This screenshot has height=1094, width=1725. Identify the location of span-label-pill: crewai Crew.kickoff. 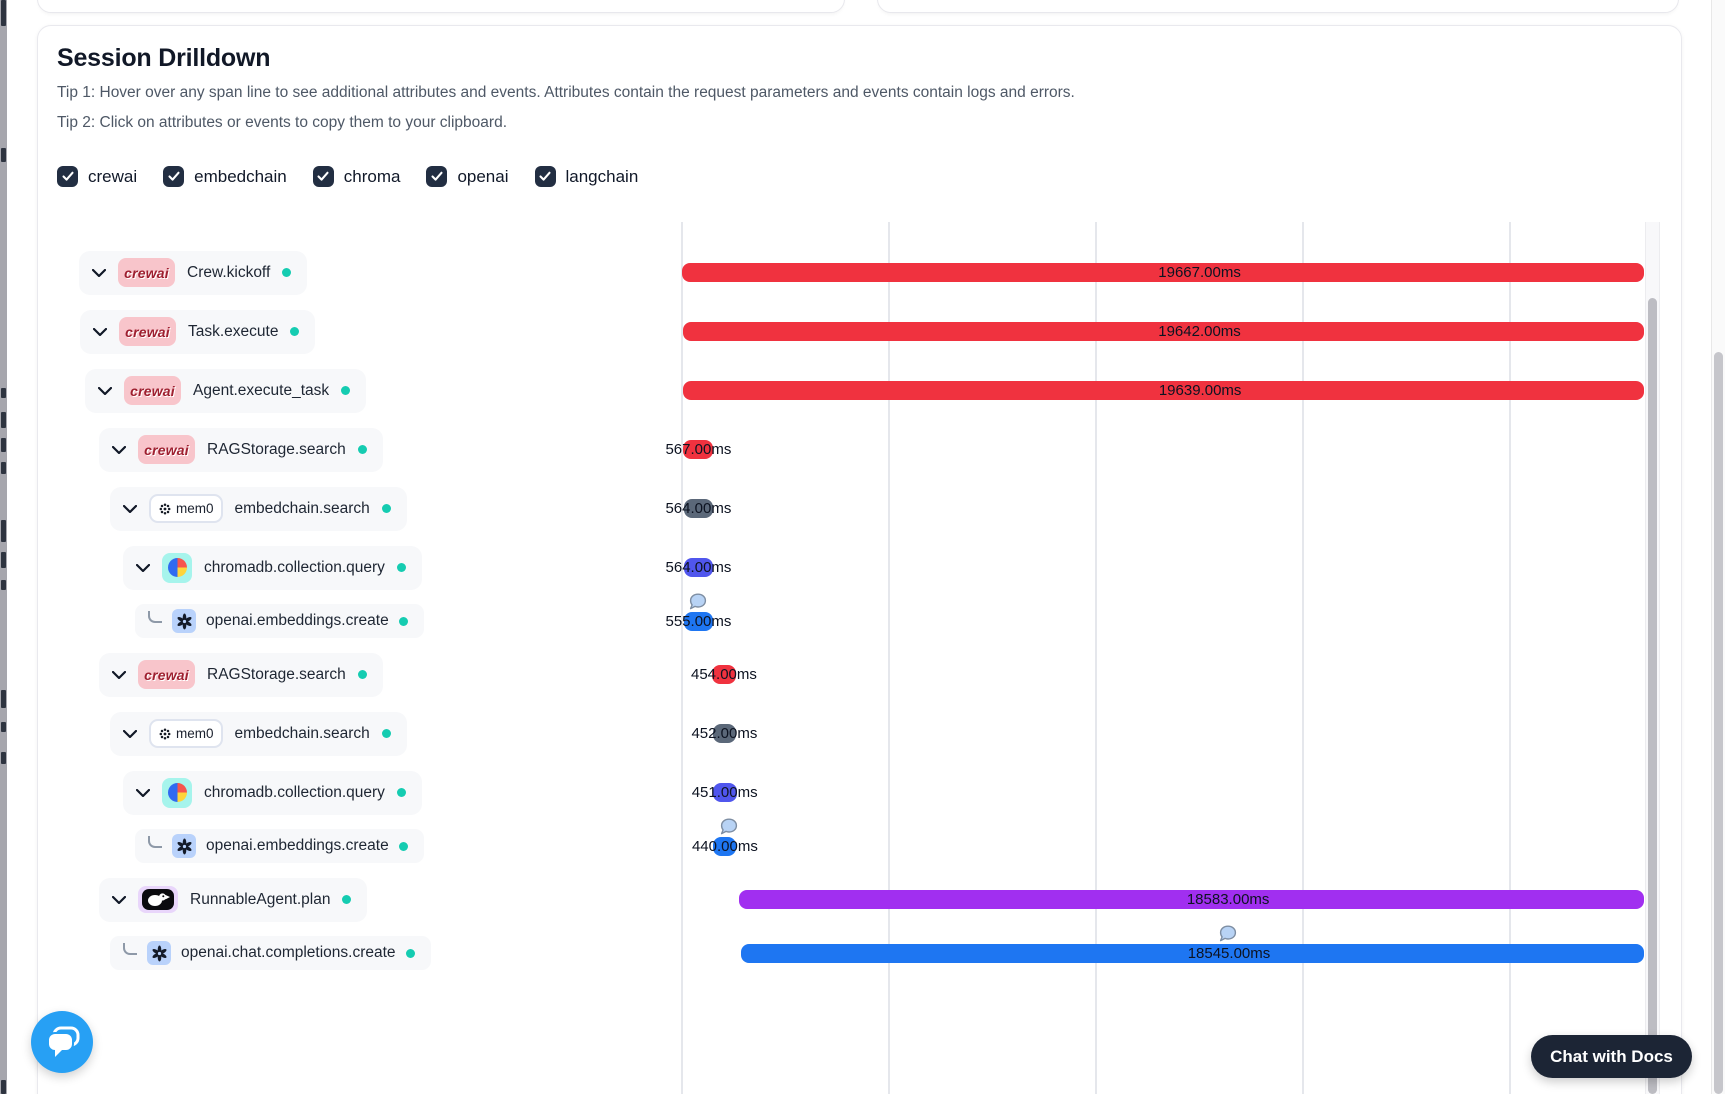
(193, 272).